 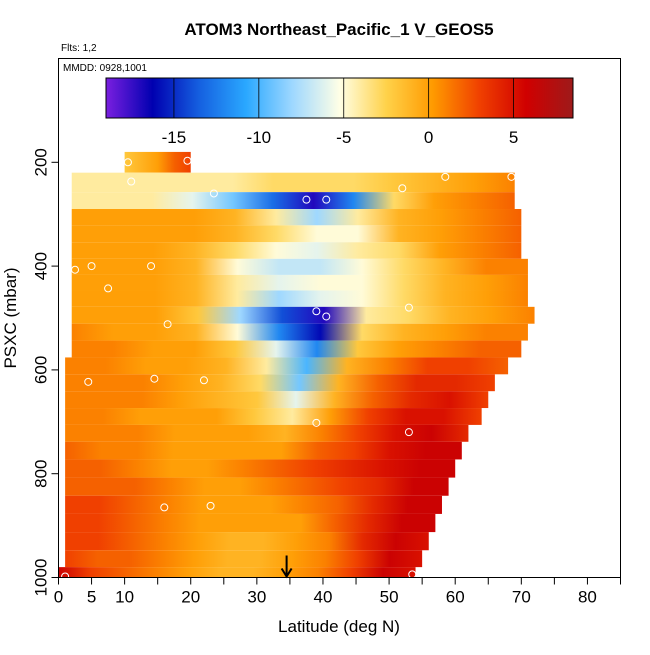 What do you see at coordinates (428, 137) in the screenshot?
I see `colorbar-tick-label: 0` at bounding box center [428, 137].